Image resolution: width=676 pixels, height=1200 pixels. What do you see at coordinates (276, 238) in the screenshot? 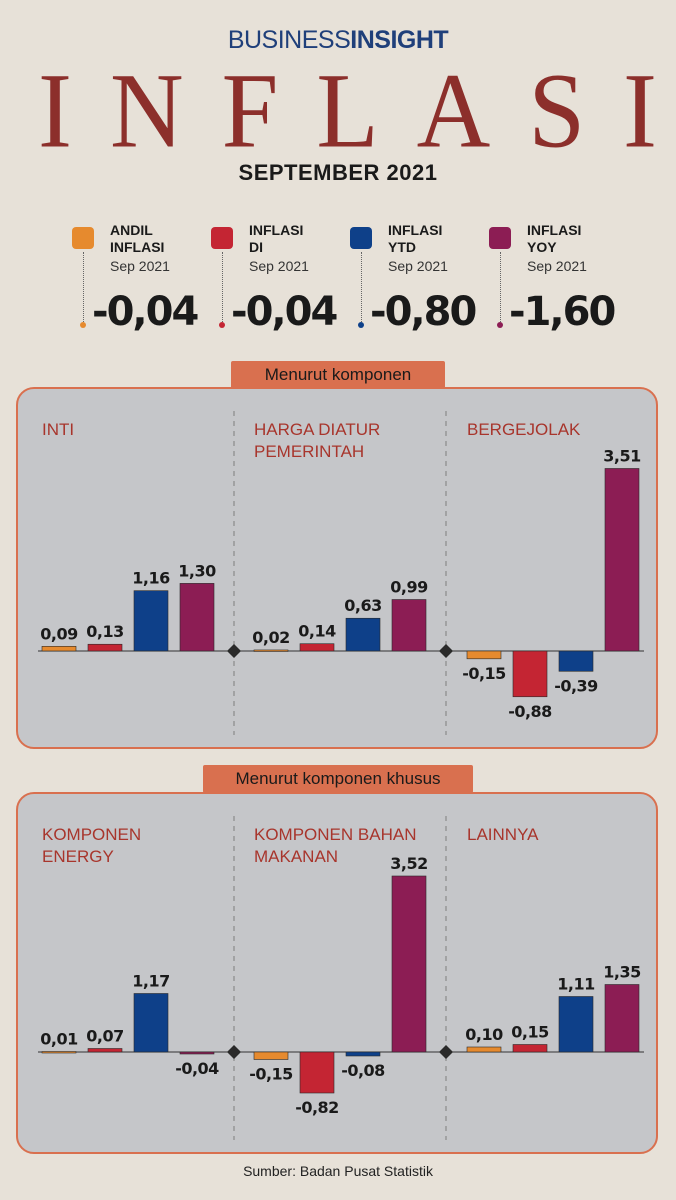
I see `kpi-label: INFLASI DI` at bounding box center [276, 238].